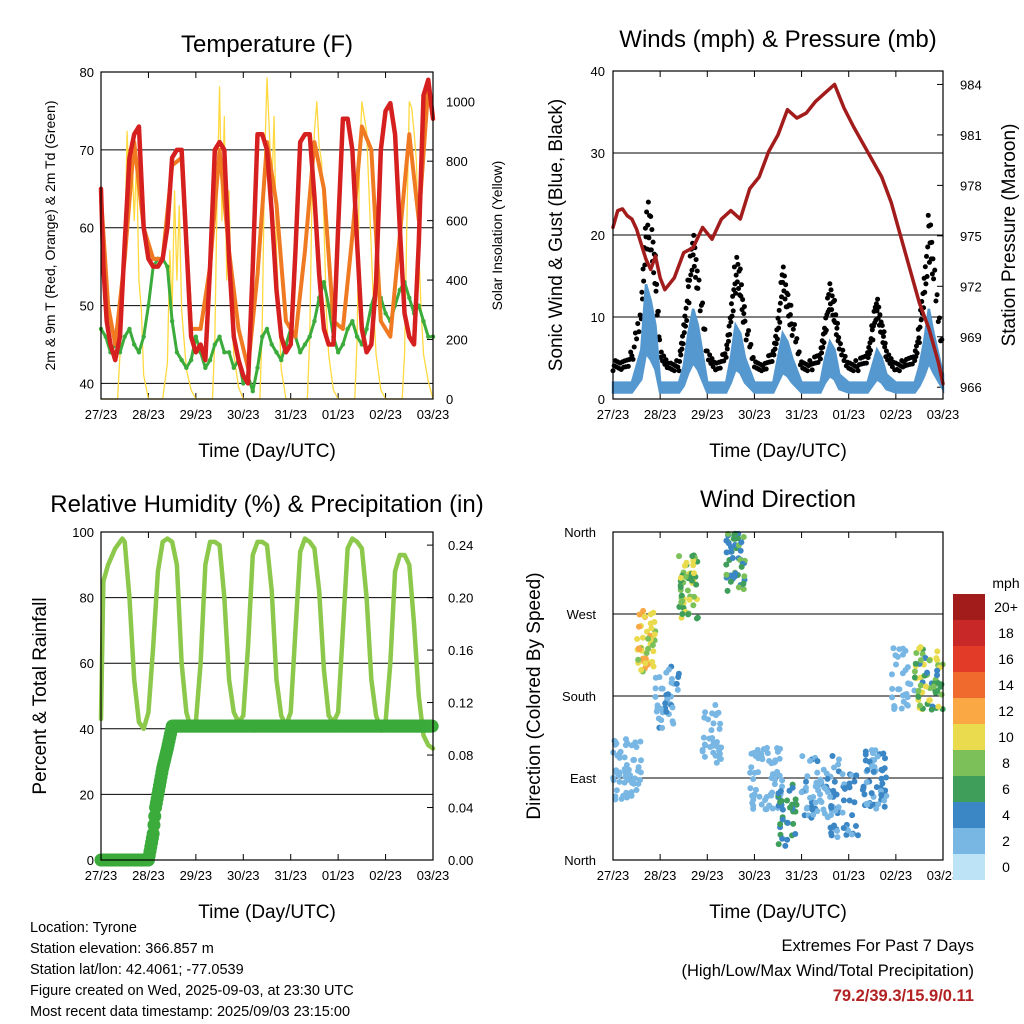 The width and height of the screenshot is (1024, 1024). Describe the element at coordinates (1006, 867) in the screenshot. I see `colorbar-label: 0` at that location.